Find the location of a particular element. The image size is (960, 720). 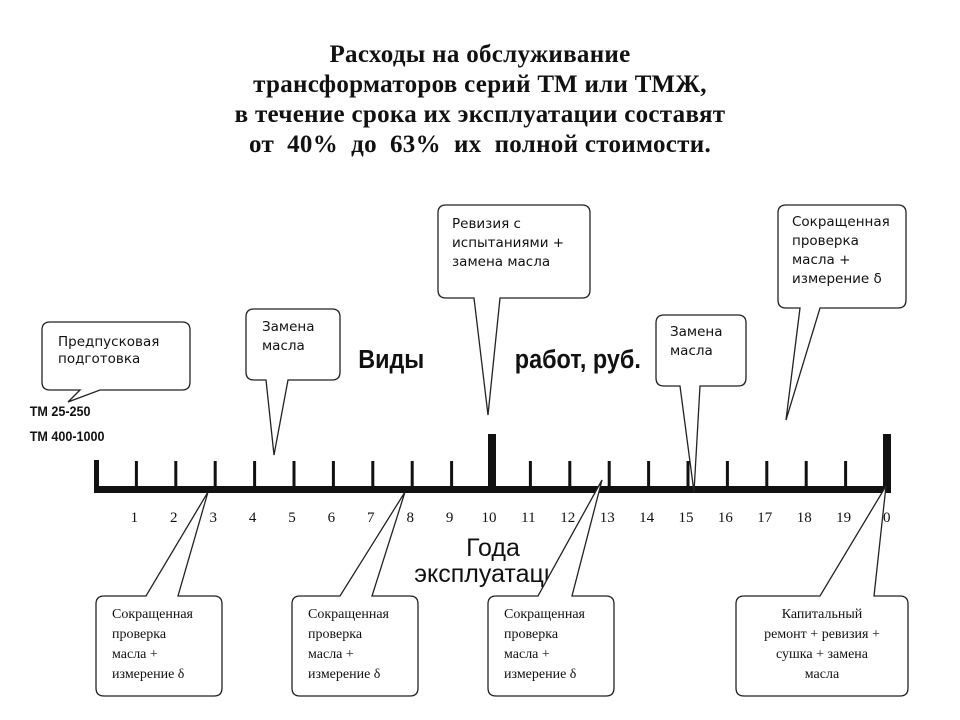

callout-check-bottom-3-line-2: проверка is located at coordinates (531, 634).